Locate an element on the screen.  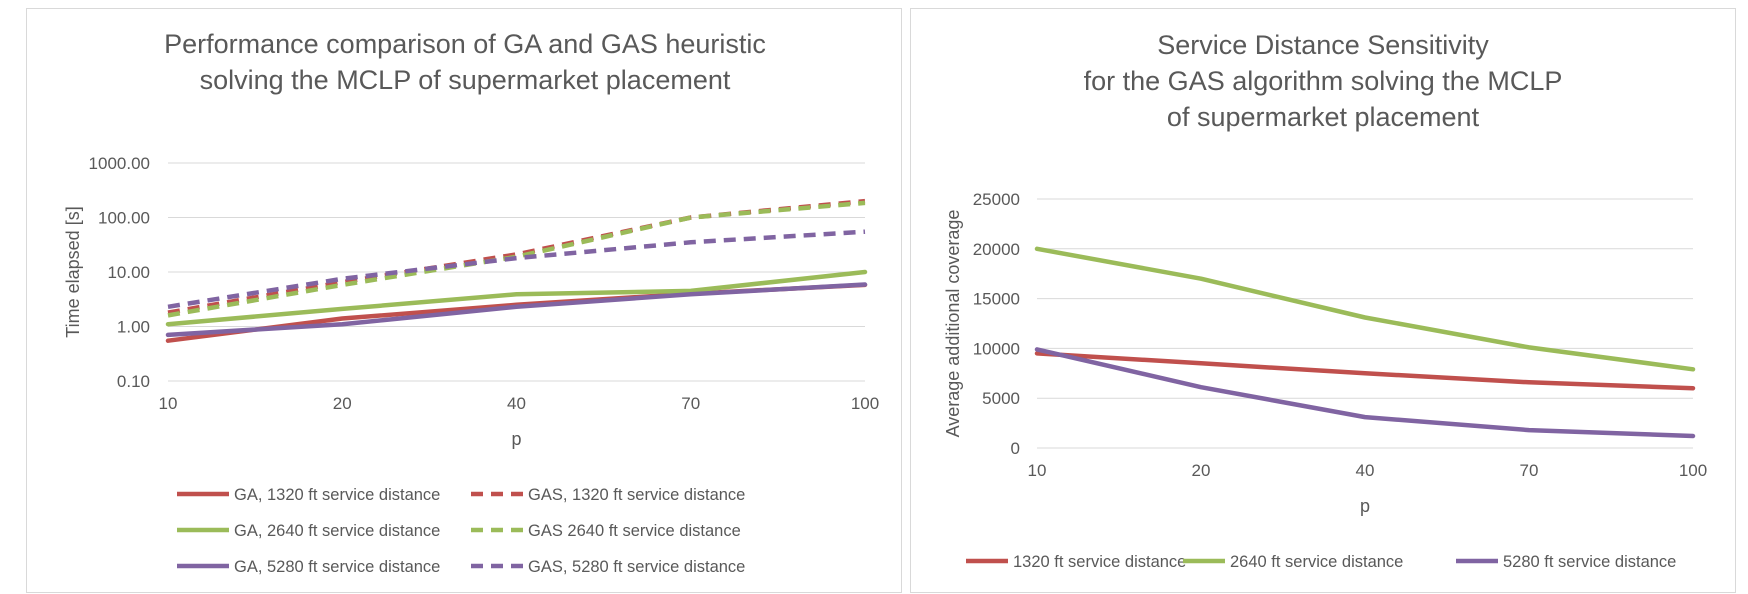
legend-label: GAS, 1320 ft service distance is located at coordinates (636, 495).